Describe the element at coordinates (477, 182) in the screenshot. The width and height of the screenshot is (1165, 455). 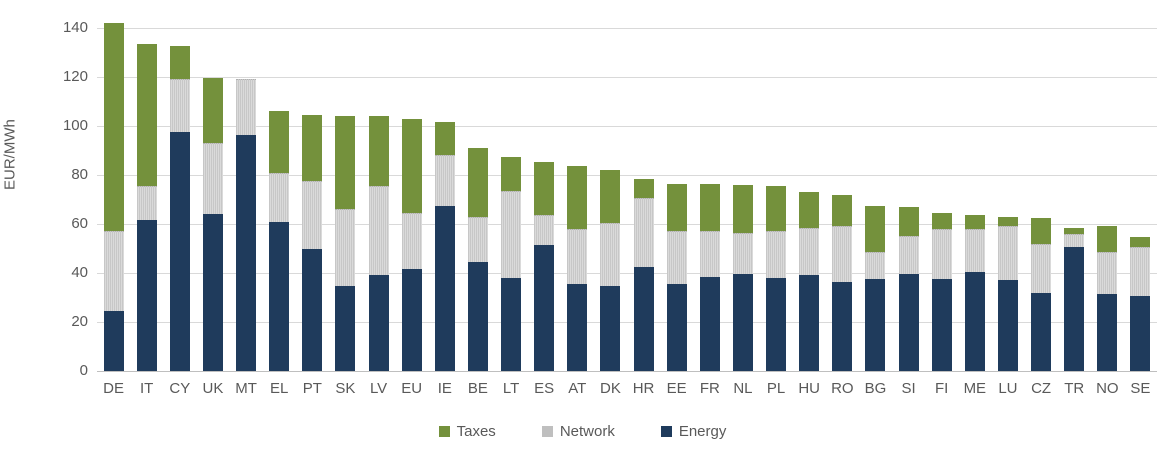
I see `bar-segment-be-taxes` at that location.